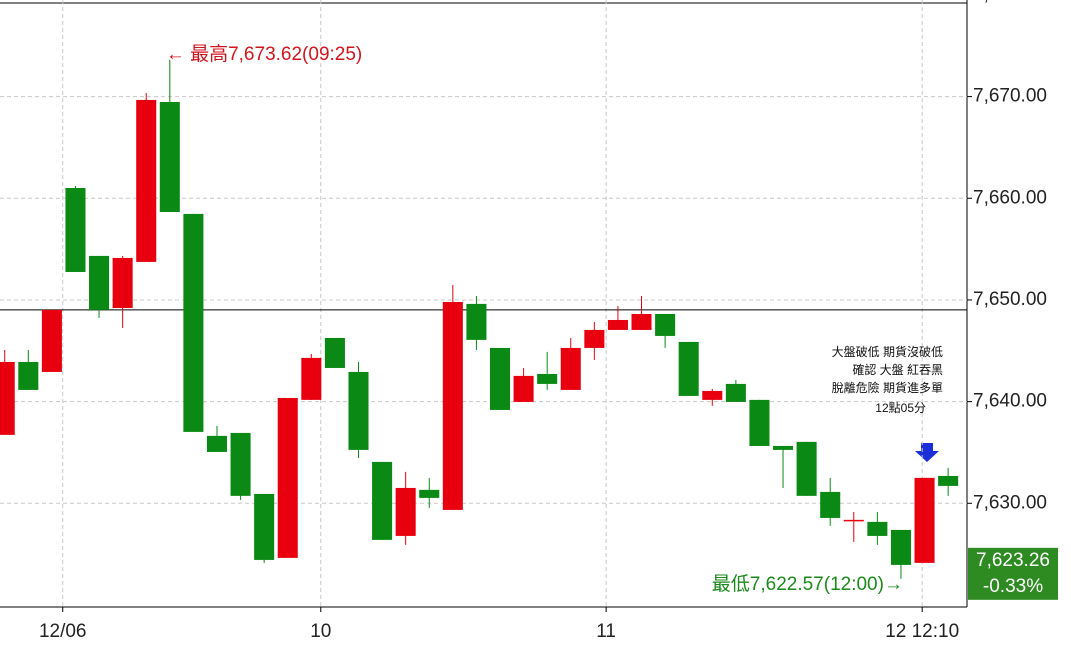  Describe the element at coordinates (1010, 96) in the screenshot. I see `y-tick-label: 7,670.00` at that location.